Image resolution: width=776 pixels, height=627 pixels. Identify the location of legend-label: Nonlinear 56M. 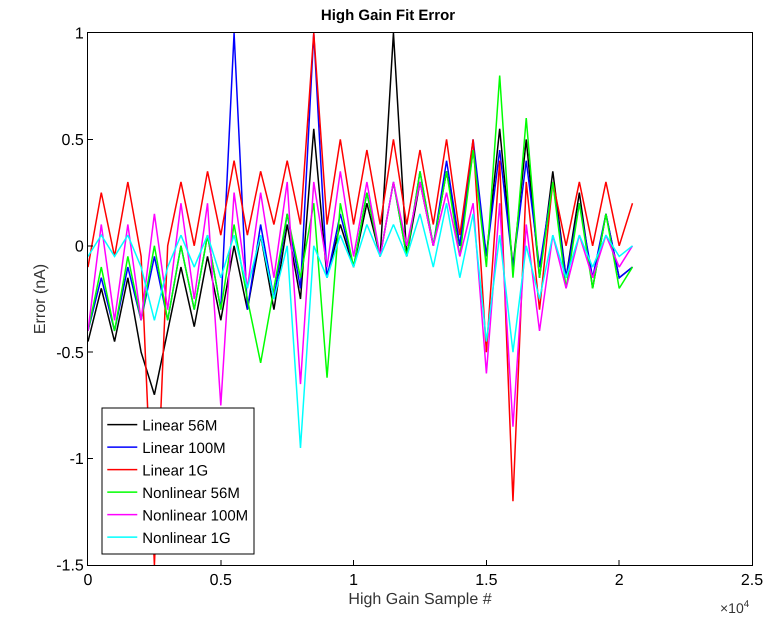
(191, 493).